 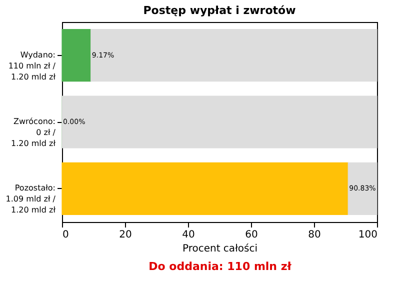 I want to click on x-tick-label: 100, so click(x=368, y=235).